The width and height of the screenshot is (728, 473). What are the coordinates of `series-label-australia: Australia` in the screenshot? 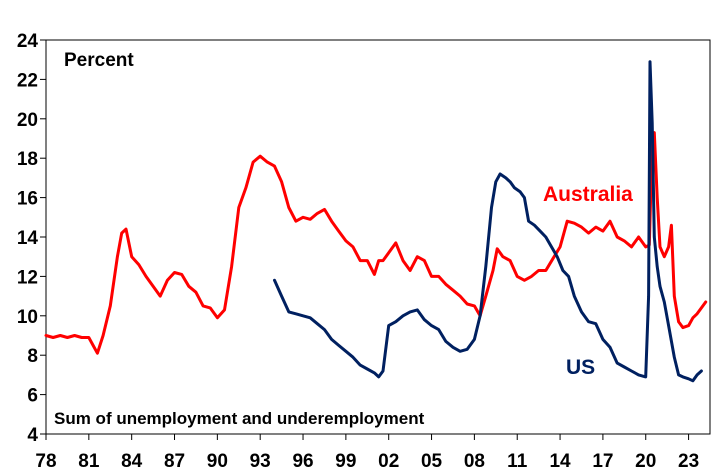 It's located at (588, 194).